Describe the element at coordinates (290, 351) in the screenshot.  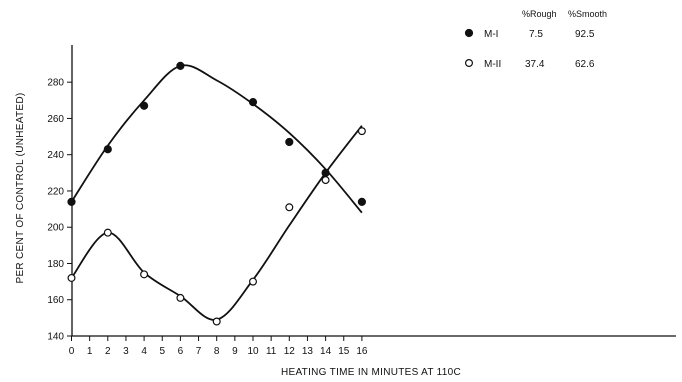
I see `x-tick-label: 12` at that location.